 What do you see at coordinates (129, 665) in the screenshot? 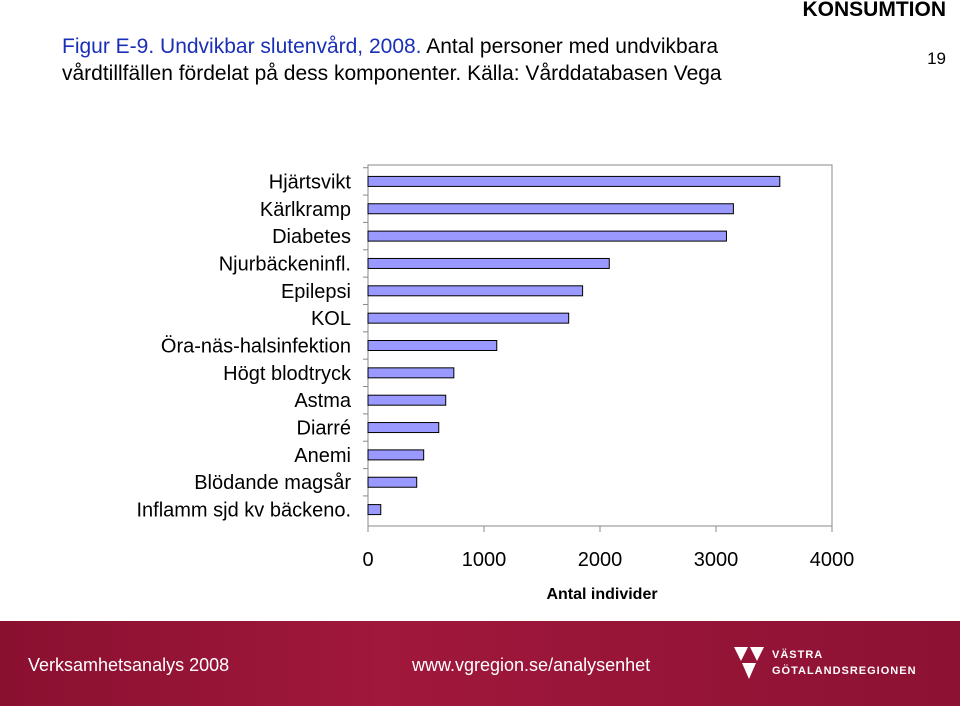
I see `footer-left-text: Verksamhetsanalys 2008` at bounding box center [129, 665].